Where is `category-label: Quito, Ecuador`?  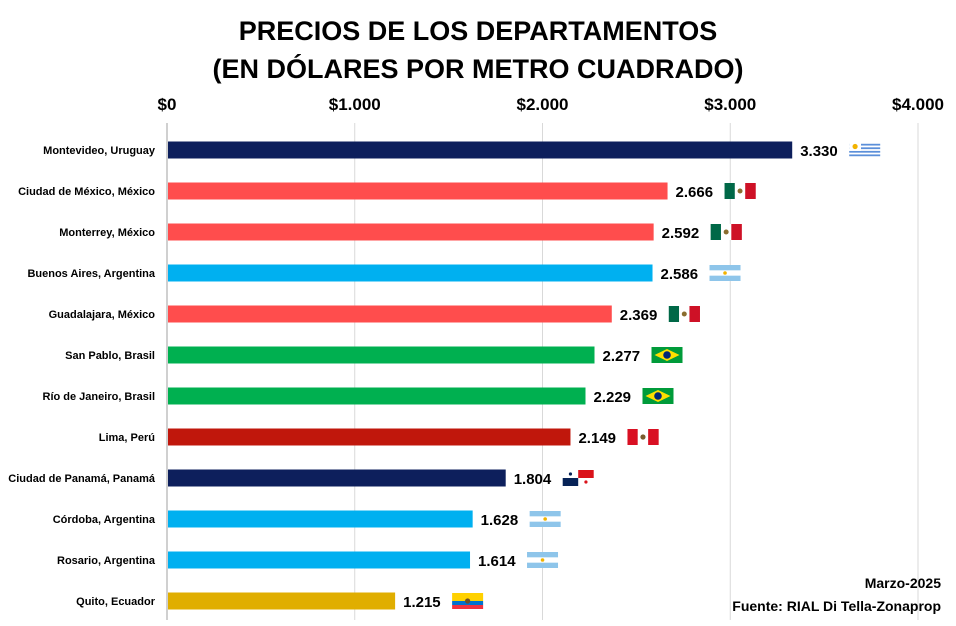
category-label: Quito, Ecuador is located at coordinates (116, 602).